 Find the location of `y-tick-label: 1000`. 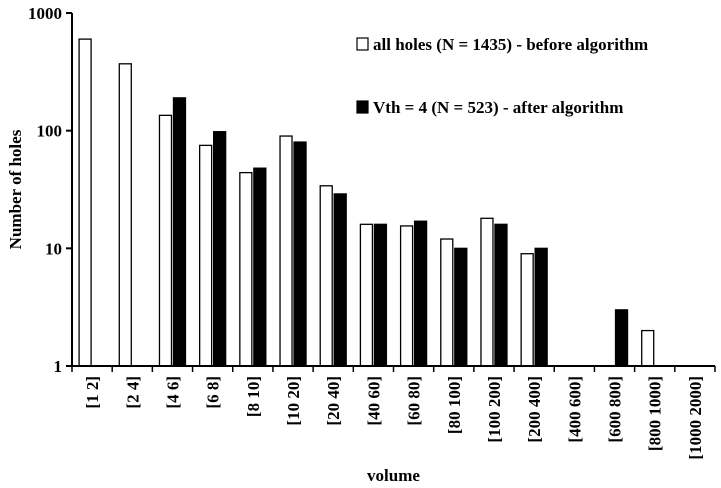

y-tick-label: 1000 is located at coordinates (45, 13).